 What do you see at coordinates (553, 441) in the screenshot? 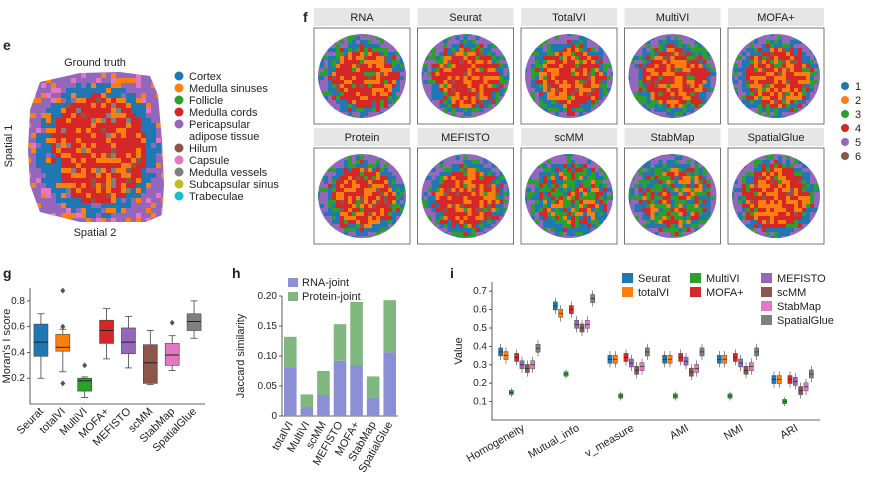
I see `i-xtick: Mutual_info` at bounding box center [553, 441].